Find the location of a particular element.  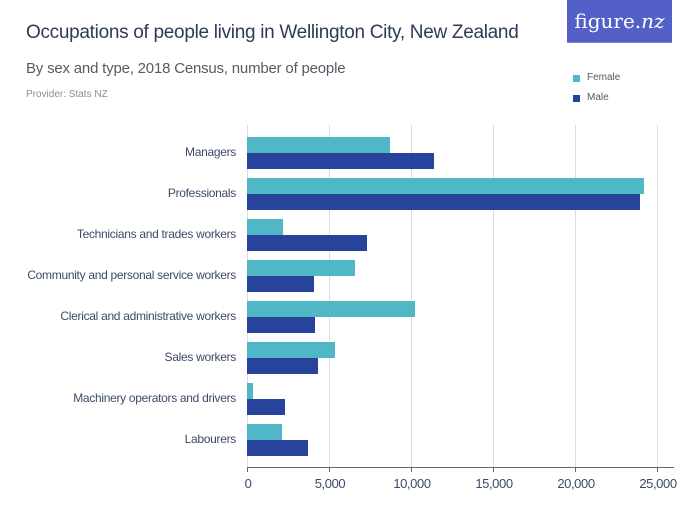

category-label: Labourers is located at coordinates (210, 439).